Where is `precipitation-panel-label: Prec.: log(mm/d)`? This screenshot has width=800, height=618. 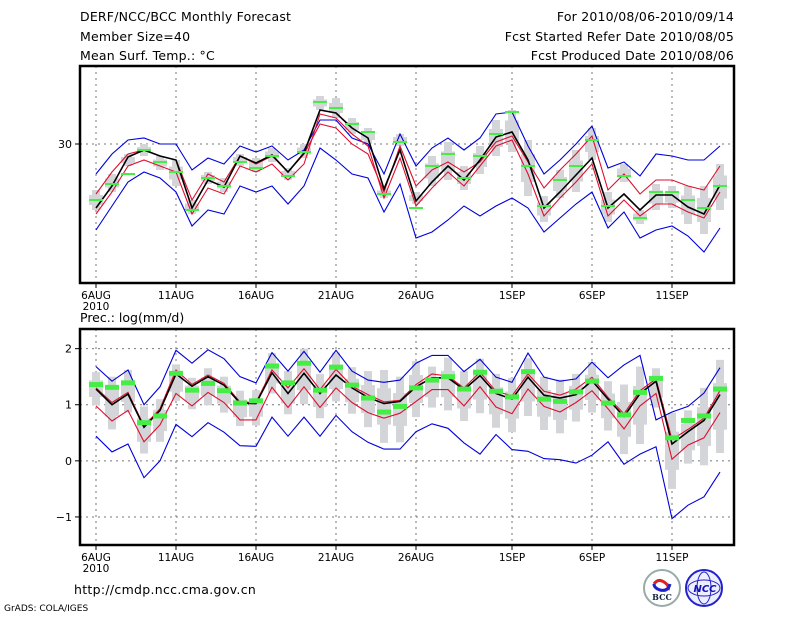
precipitation-panel-label: Prec.: log(mm/d) is located at coordinates (132, 317).